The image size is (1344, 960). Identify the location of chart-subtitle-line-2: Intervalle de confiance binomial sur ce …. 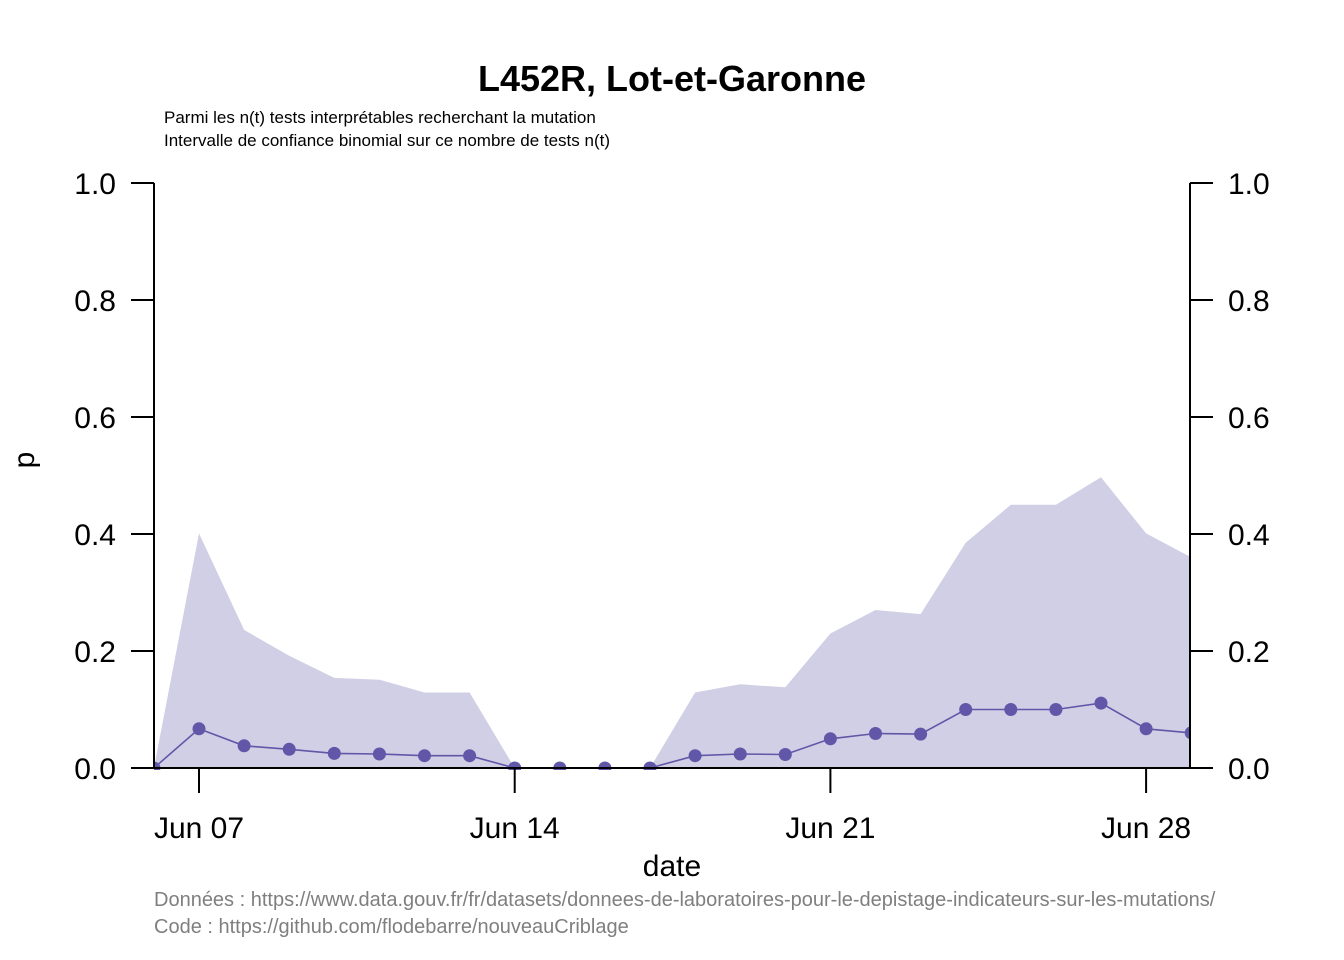
(387, 140).